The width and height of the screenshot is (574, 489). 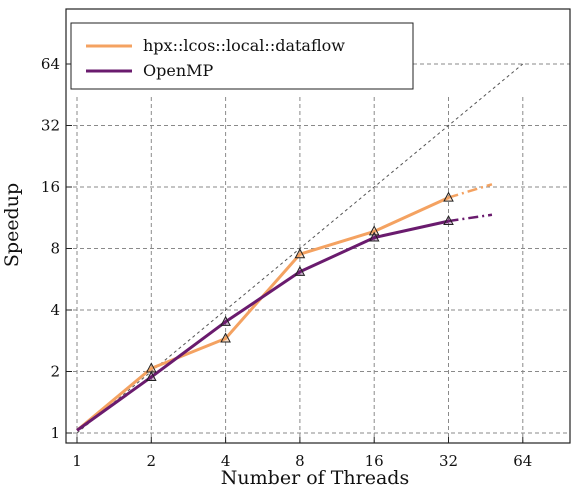 What do you see at coordinates (522, 461) in the screenshot?
I see `x-tick-label: 64` at bounding box center [522, 461].